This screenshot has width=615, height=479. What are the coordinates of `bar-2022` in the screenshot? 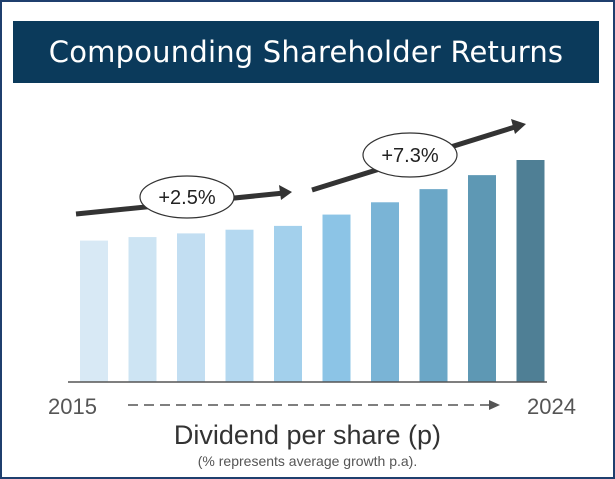 It's located at (433, 285).